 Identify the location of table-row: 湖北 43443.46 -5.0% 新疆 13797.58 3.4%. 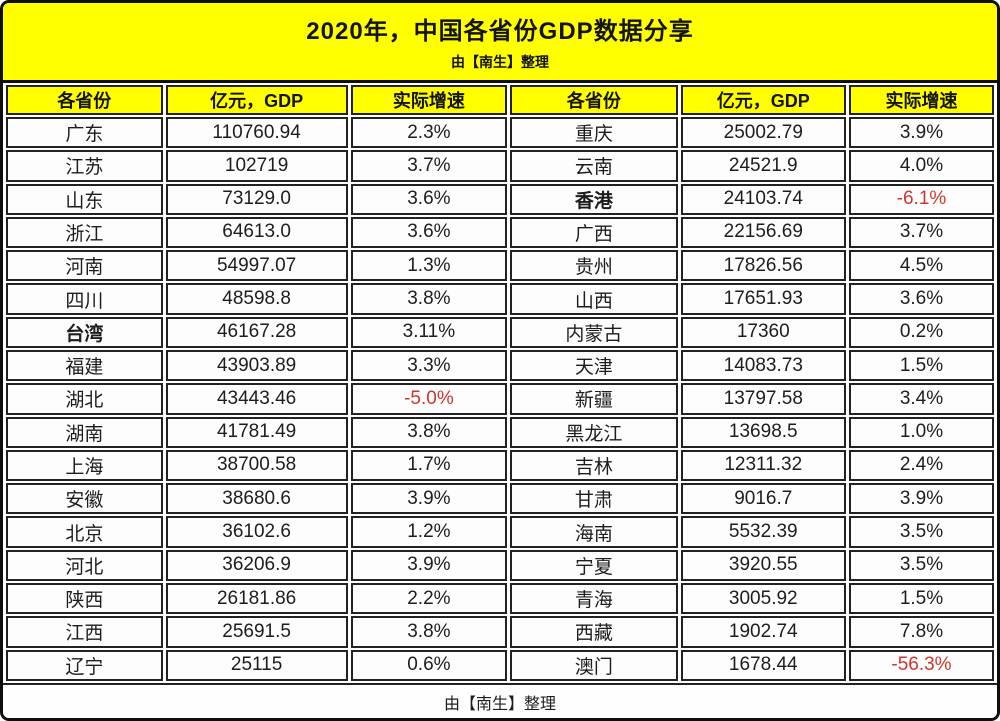
(500, 399).